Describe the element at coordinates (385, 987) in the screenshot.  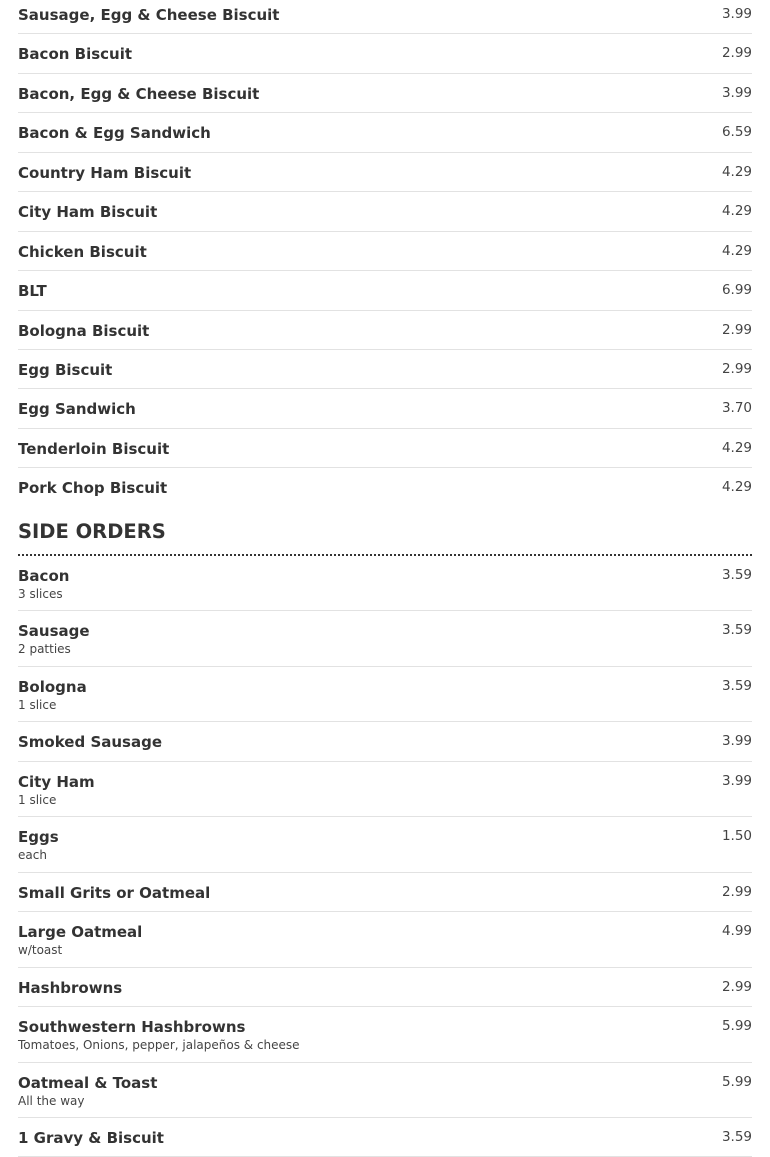
I see `menu-item: Hashbrowns 2.99` at that location.